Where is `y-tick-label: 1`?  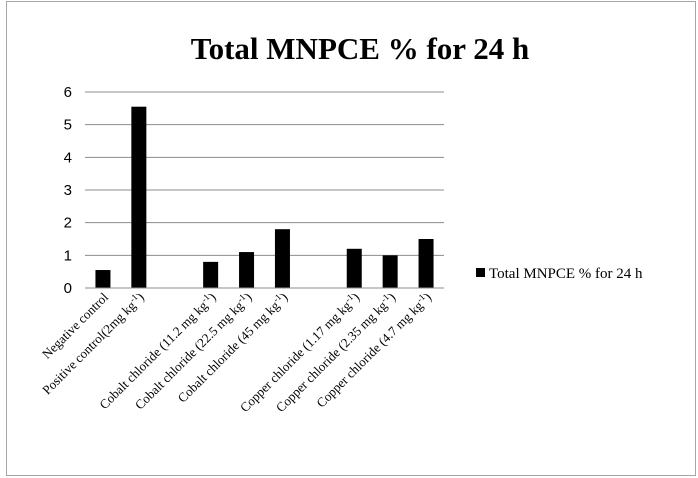 y-tick-label: 1 is located at coordinates (68, 255).